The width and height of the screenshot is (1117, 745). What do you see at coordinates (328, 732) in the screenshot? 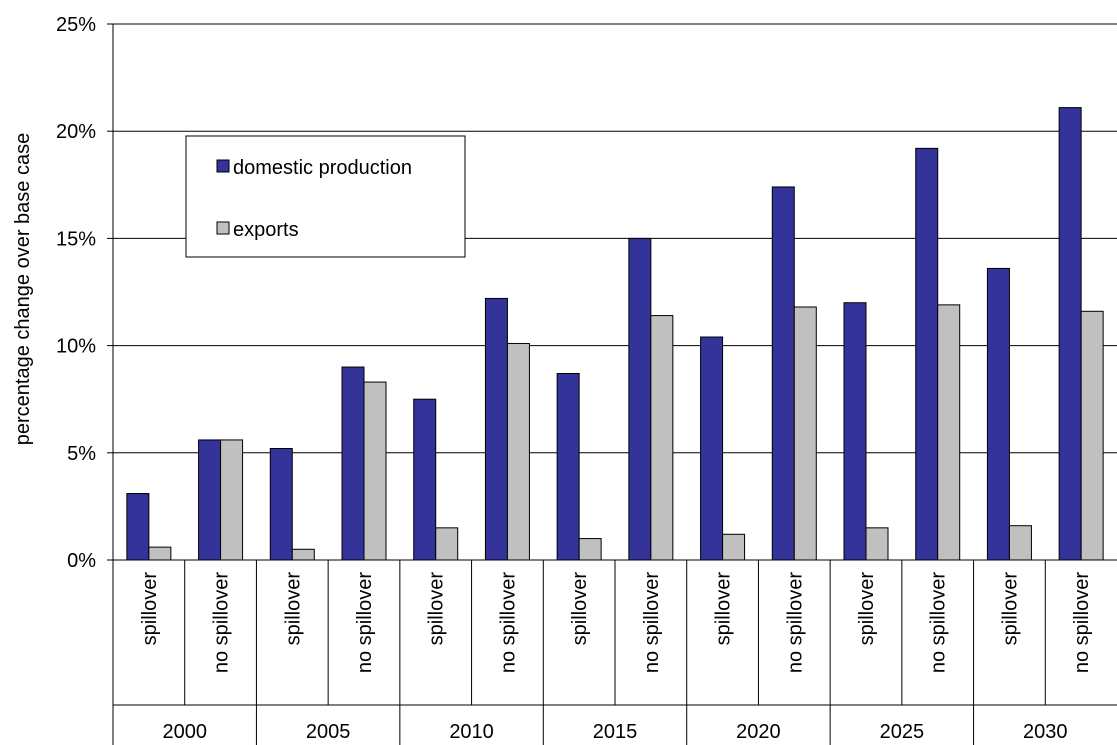
I see `x-group-label: 2005` at bounding box center [328, 732].